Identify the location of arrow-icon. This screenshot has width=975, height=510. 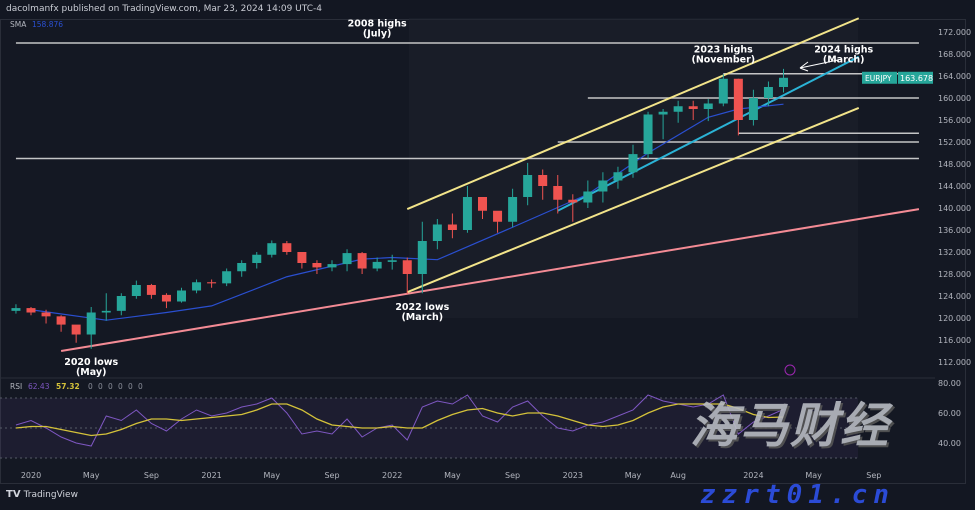
(819, 65).